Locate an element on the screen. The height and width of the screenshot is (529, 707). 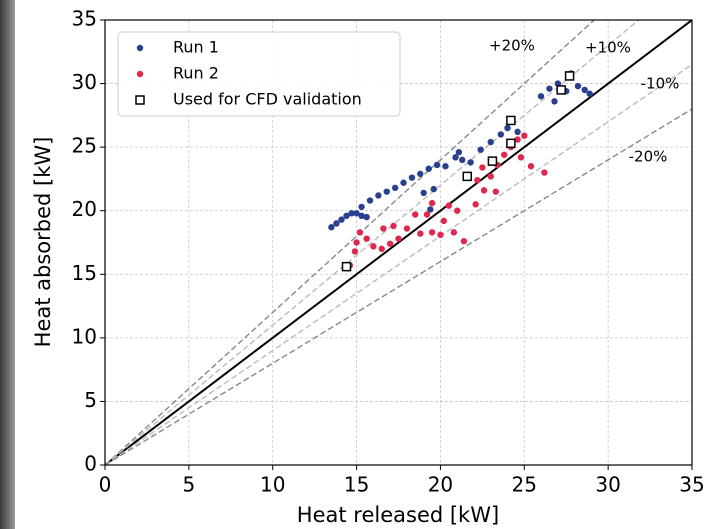
y-tick-label: 35 is located at coordinates (84, 19).